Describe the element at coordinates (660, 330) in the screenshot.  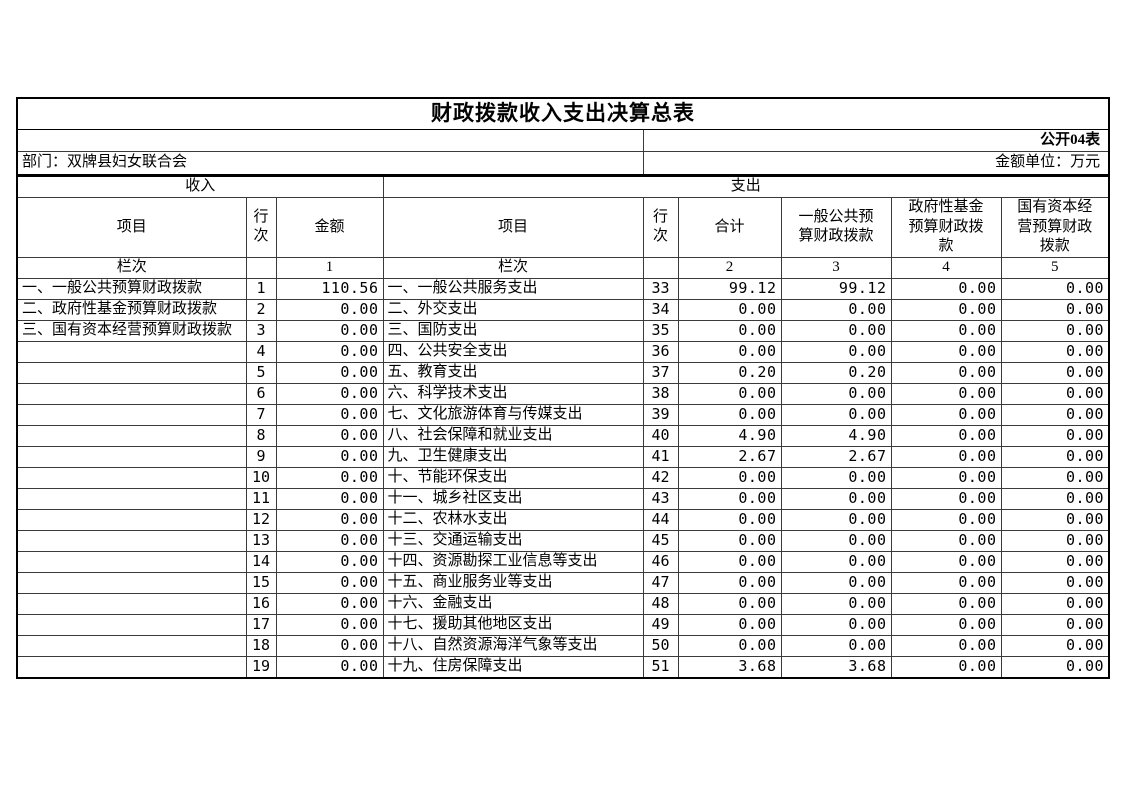
I see `expense-rowno-cell: 35` at that location.